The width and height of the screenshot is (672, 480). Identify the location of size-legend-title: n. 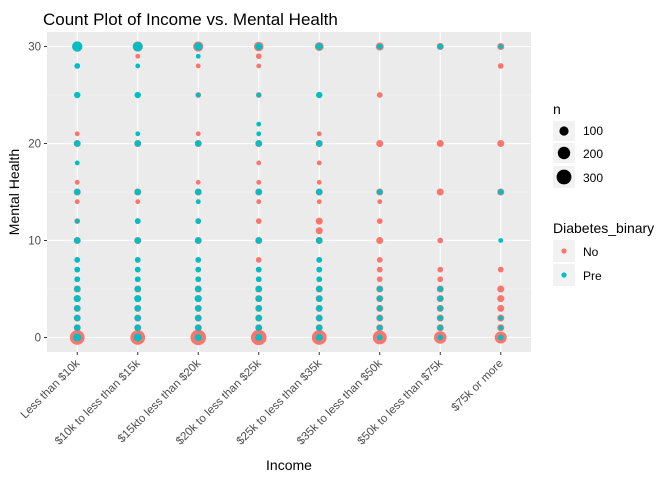
(557, 109).